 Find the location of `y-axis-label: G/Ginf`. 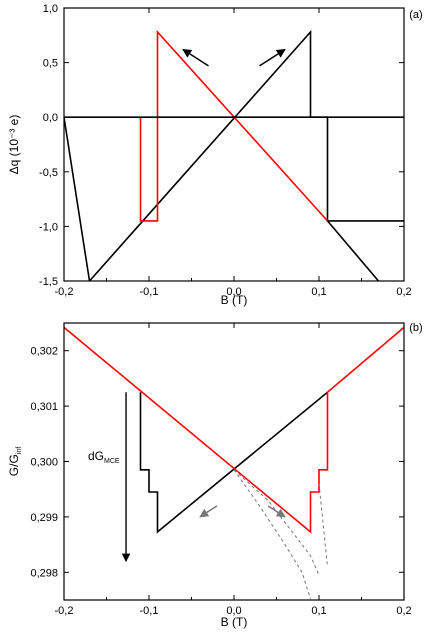

y-axis-label: G/Ginf is located at coordinates (15, 461).